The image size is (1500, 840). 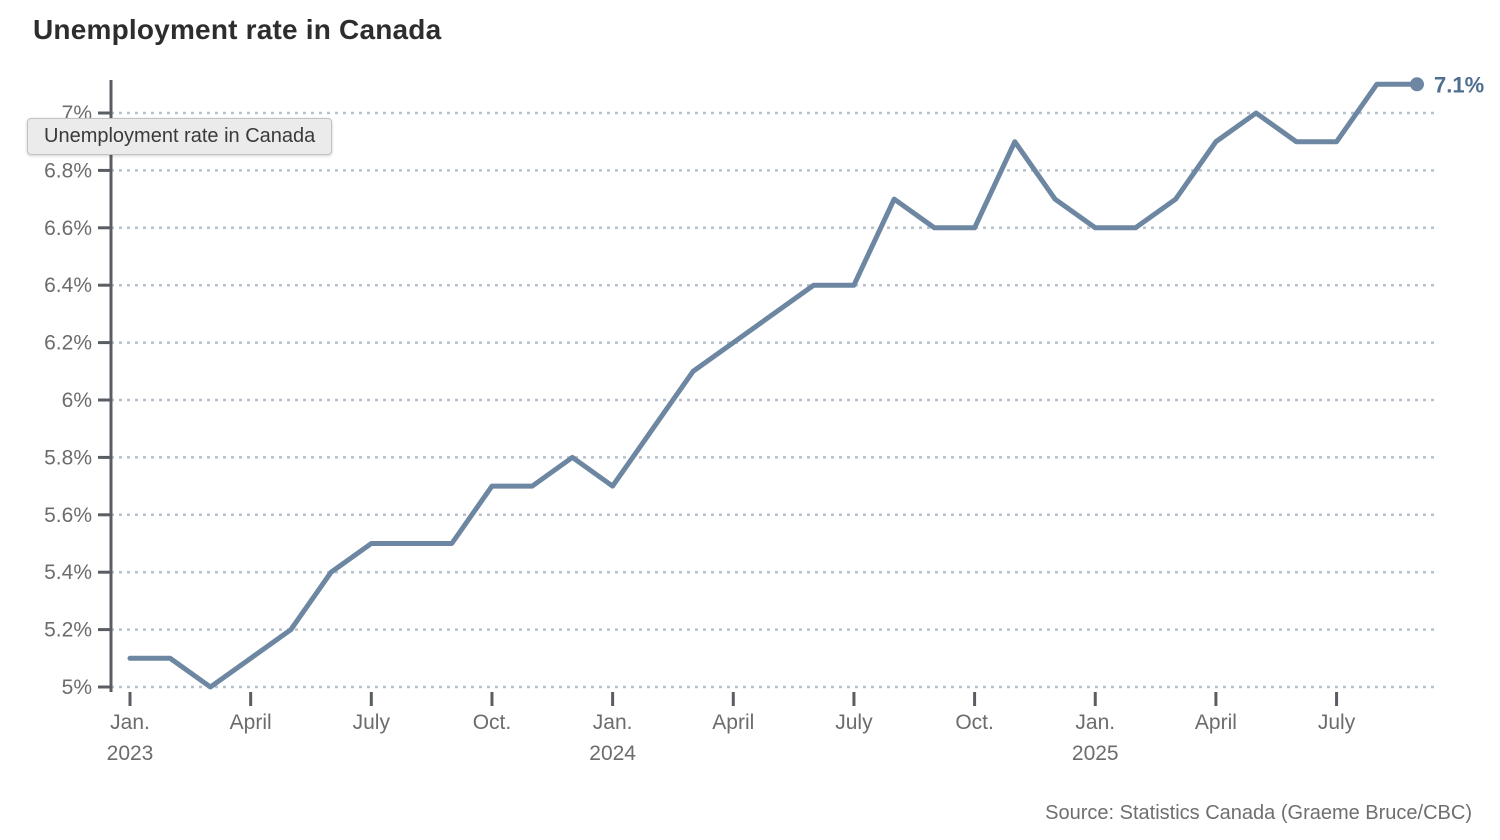 I want to click on end-point-label: 7.1%, so click(x=1459, y=84).